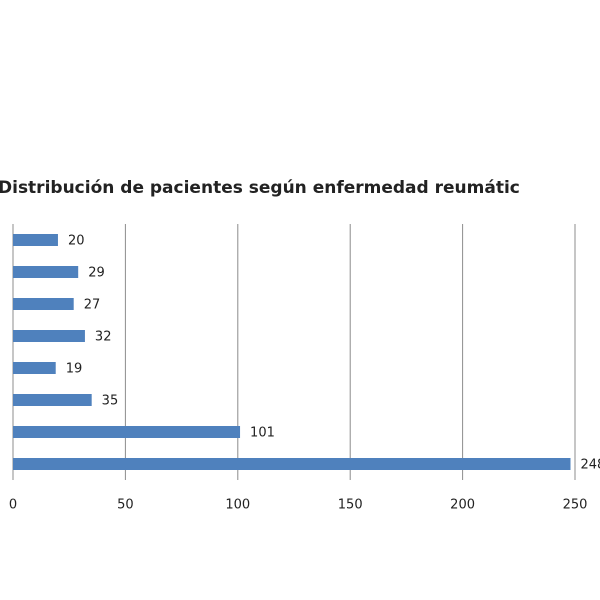 This screenshot has height=600, width=600. Describe the element at coordinates (575, 505) in the screenshot. I see `x-tick-label: 250` at that location.